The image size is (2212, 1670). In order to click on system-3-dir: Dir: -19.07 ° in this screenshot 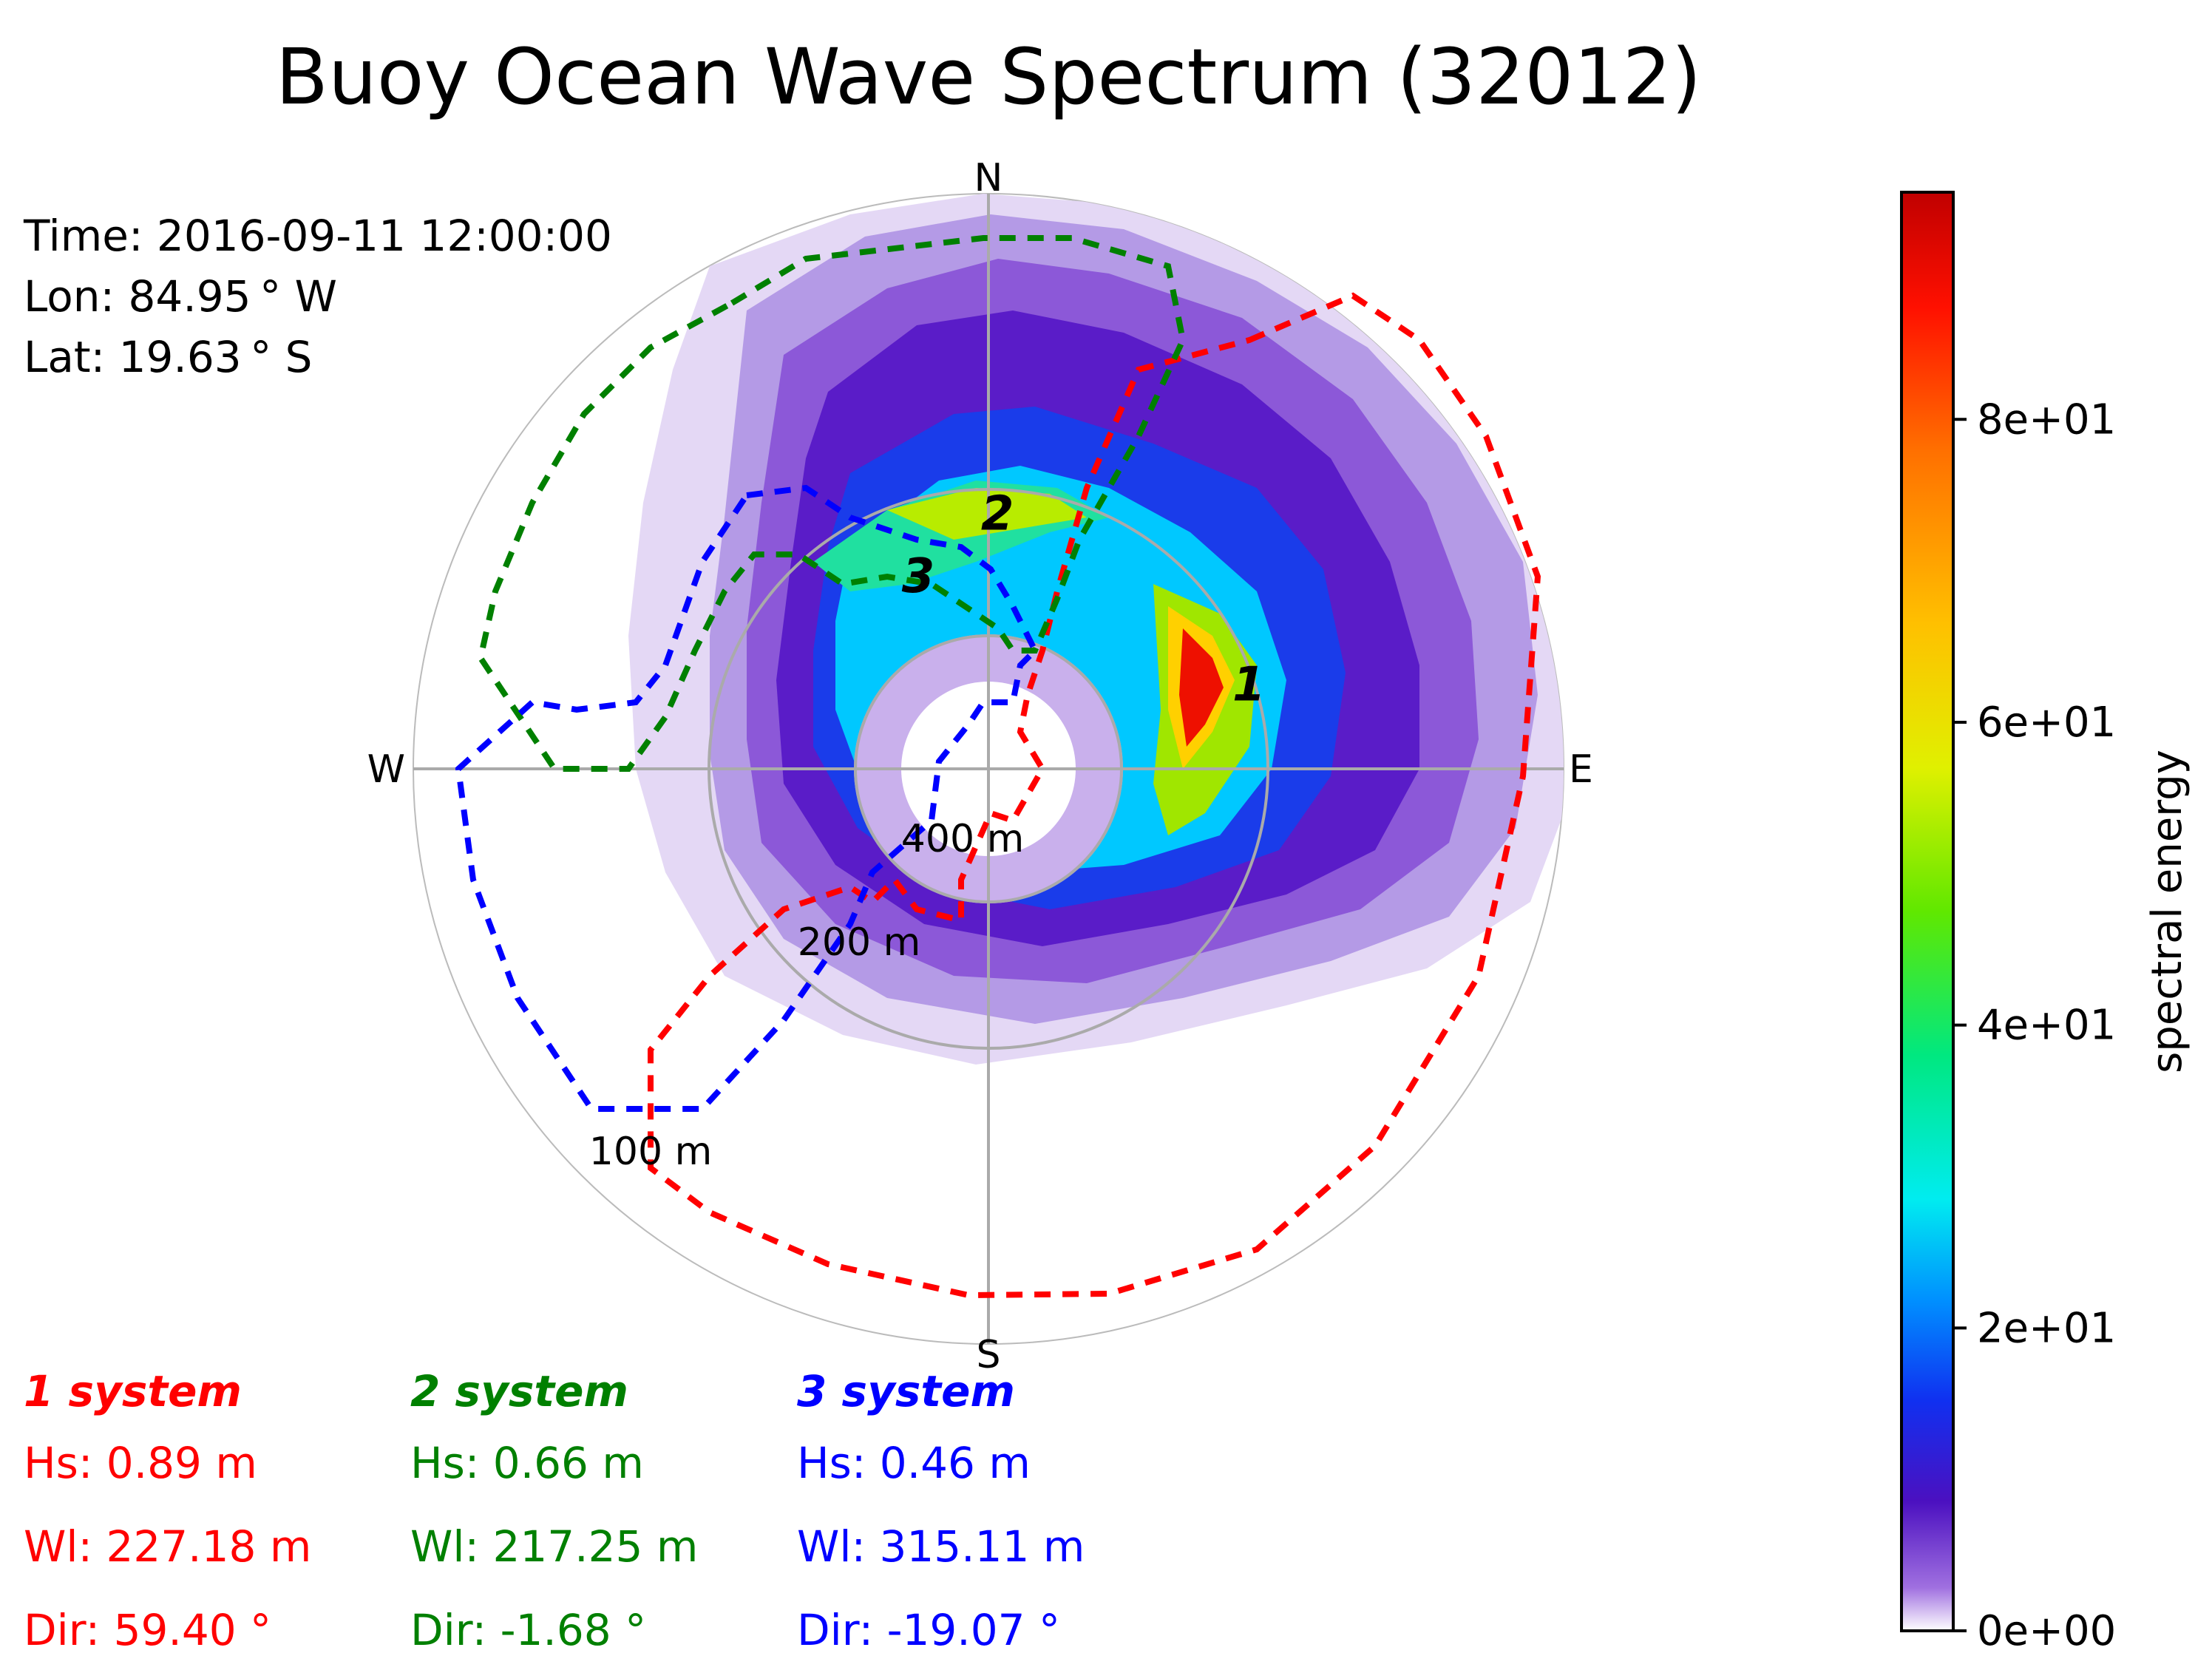, I will do `click(929, 1630)`.